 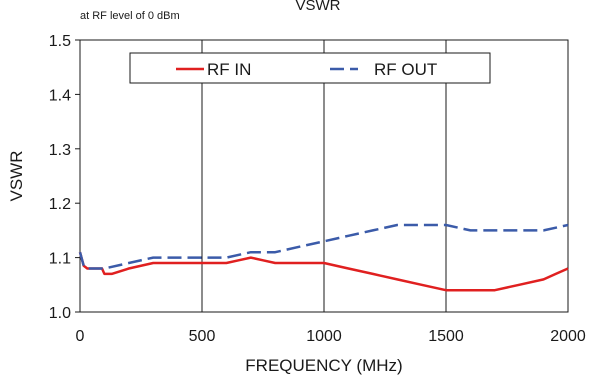 I want to click on y-tick-label-2: 1.2, so click(x=60, y=204).